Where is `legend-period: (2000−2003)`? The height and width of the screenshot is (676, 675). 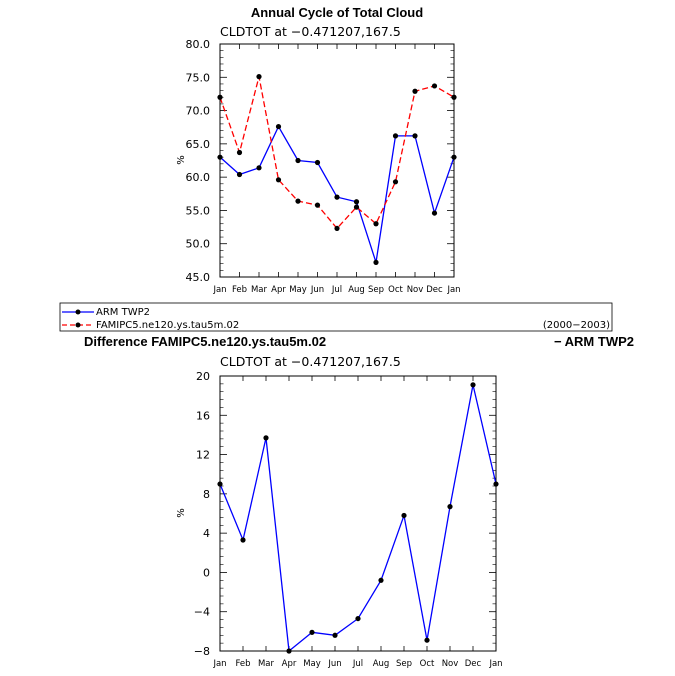
legend-period: (2000−2003) is located at coordinates (576, 325).